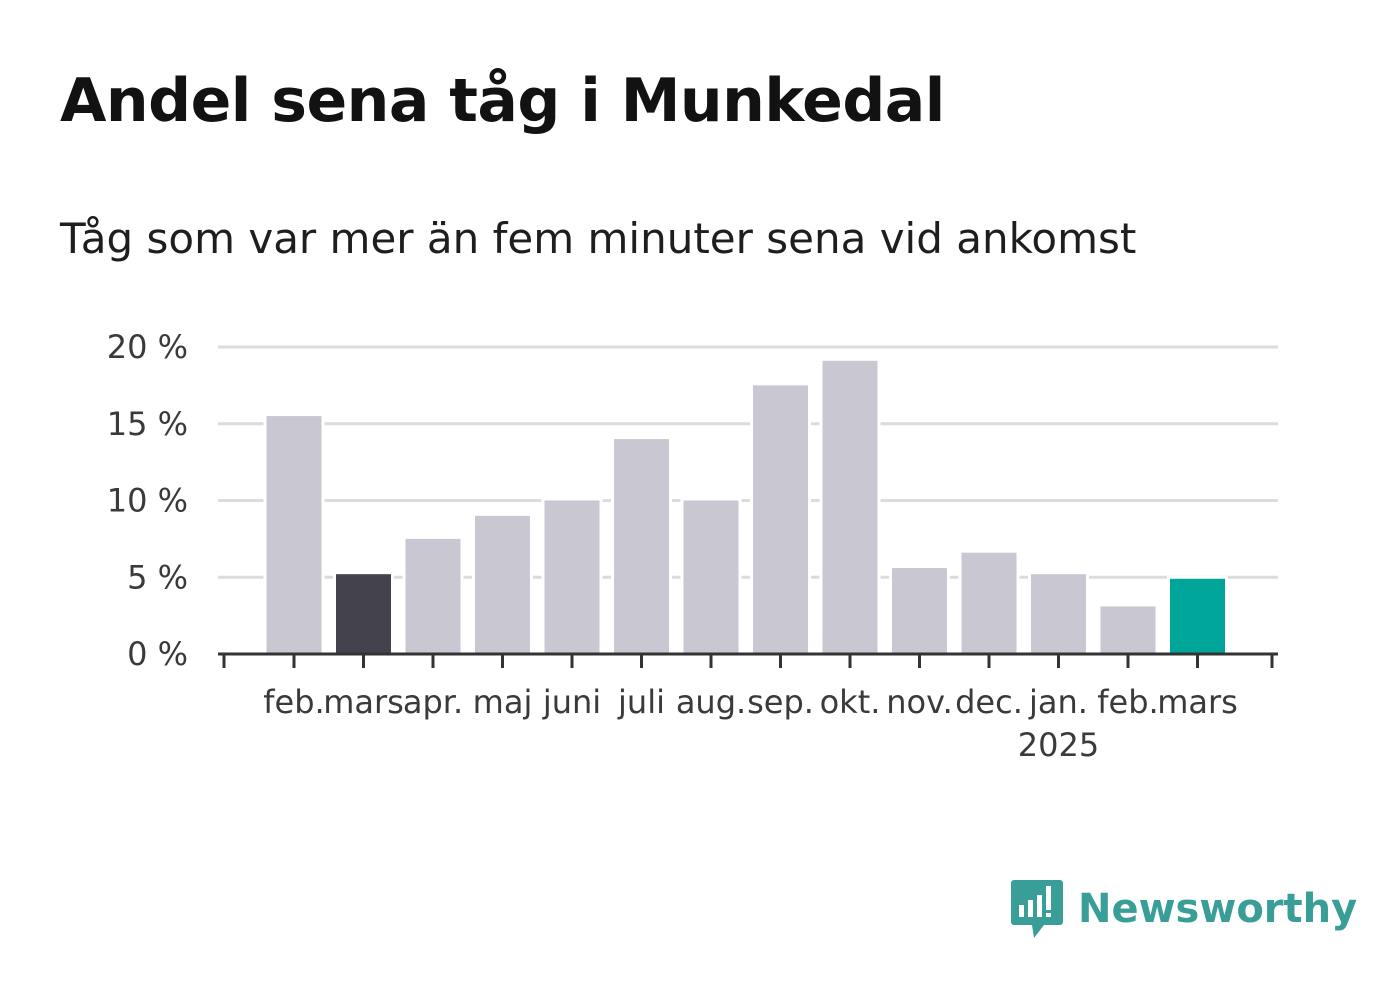 The image size is (1382, 999). Describe the element at coordinates (433, 702) in the screenshot. I see `x-tick-label: apr.` at that location.